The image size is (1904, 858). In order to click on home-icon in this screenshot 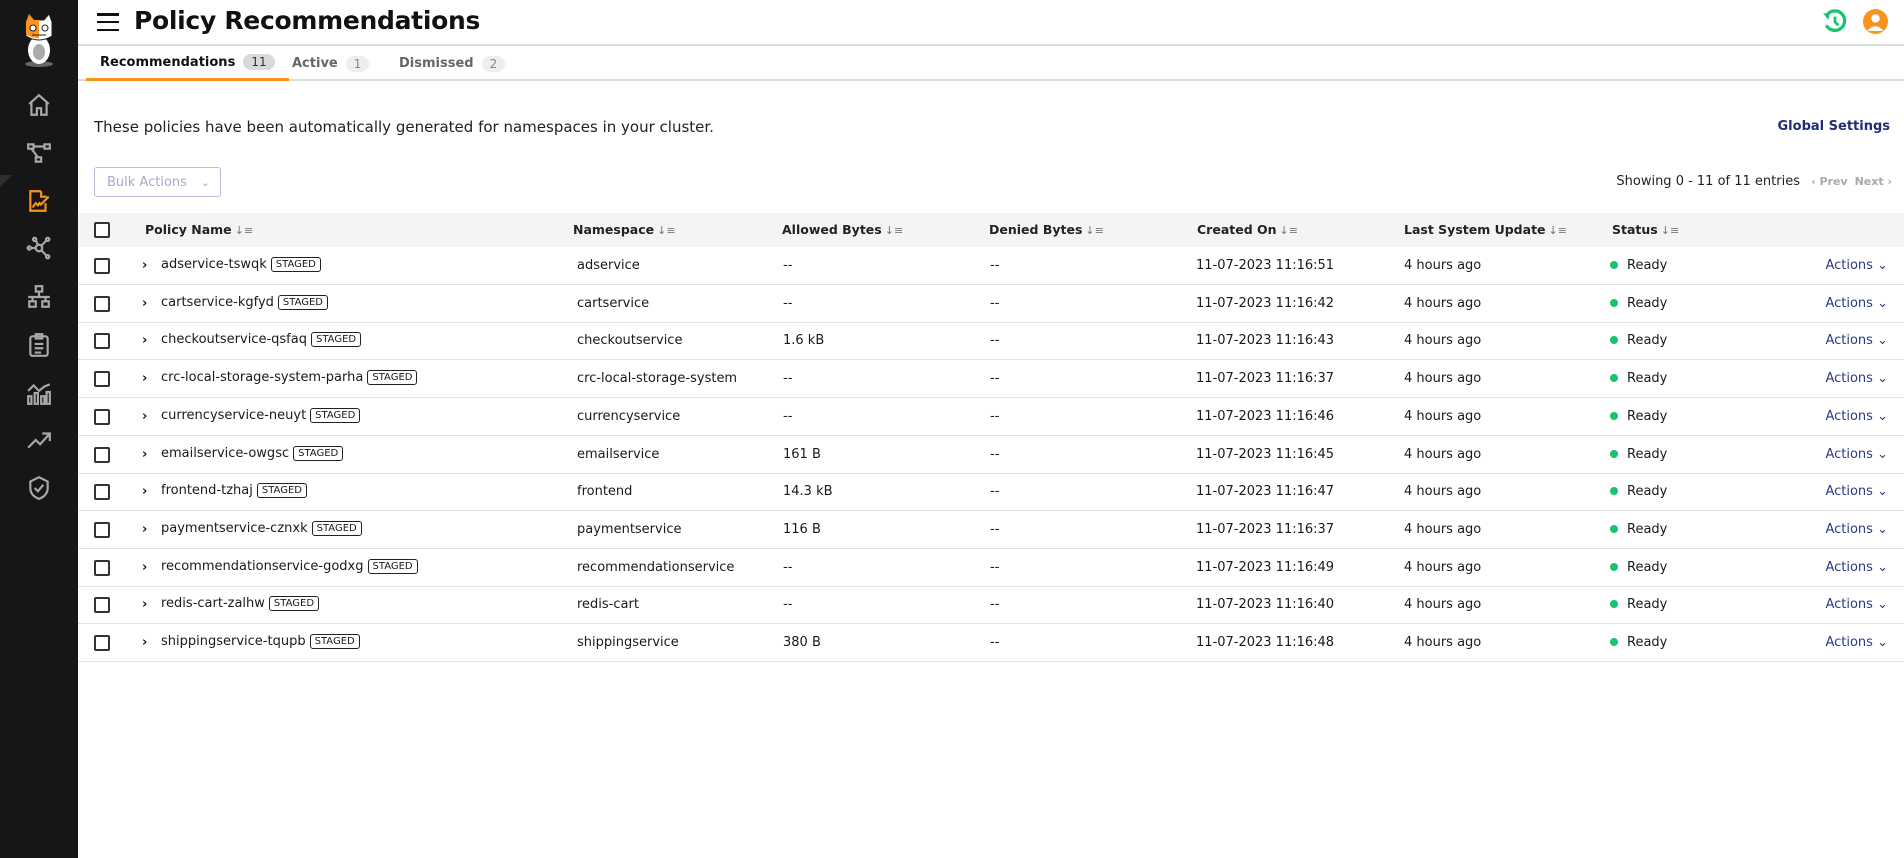, I will do `click(39, 105)`.